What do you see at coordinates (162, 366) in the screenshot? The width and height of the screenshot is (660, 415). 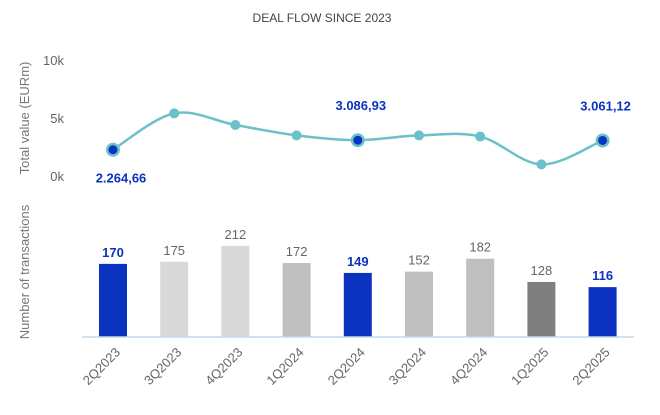 I see `x-tick-label: 3Q2023` at bounding box center [162, 366].